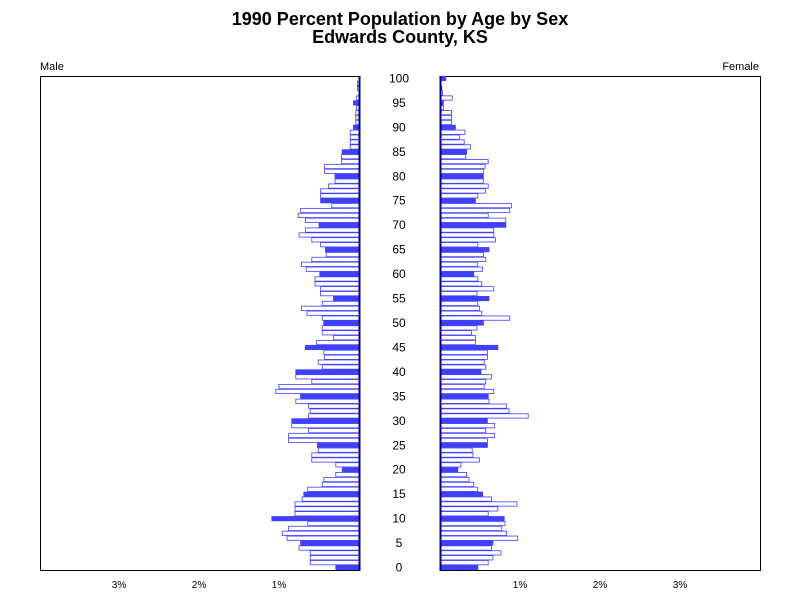 The width and height of the screenshot is (800, 600). Describe the element at coordinates (399, 347) in the screenshot. I see `age-tick-label-45: 45` at that location.